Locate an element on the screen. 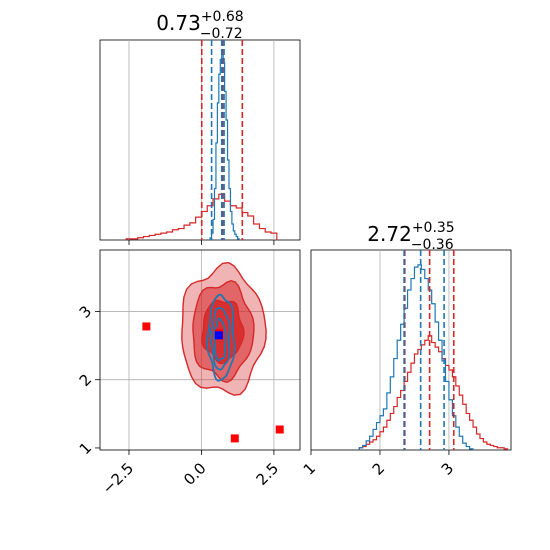  hist-y-series is located at coordinates (433, 357).